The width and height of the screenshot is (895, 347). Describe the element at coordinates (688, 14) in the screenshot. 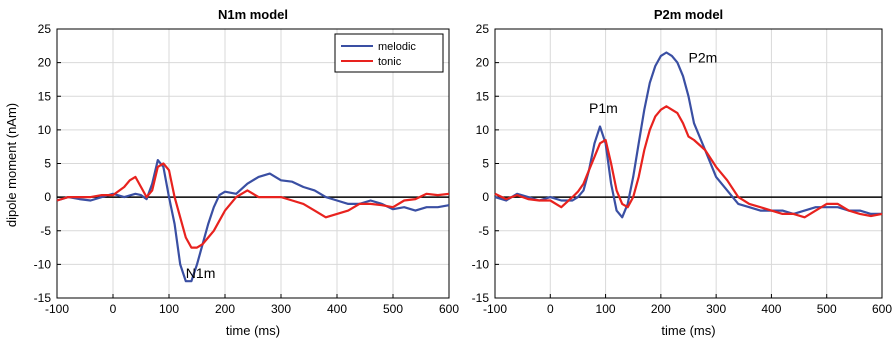

I see `chart-title: P2m model` at that location.